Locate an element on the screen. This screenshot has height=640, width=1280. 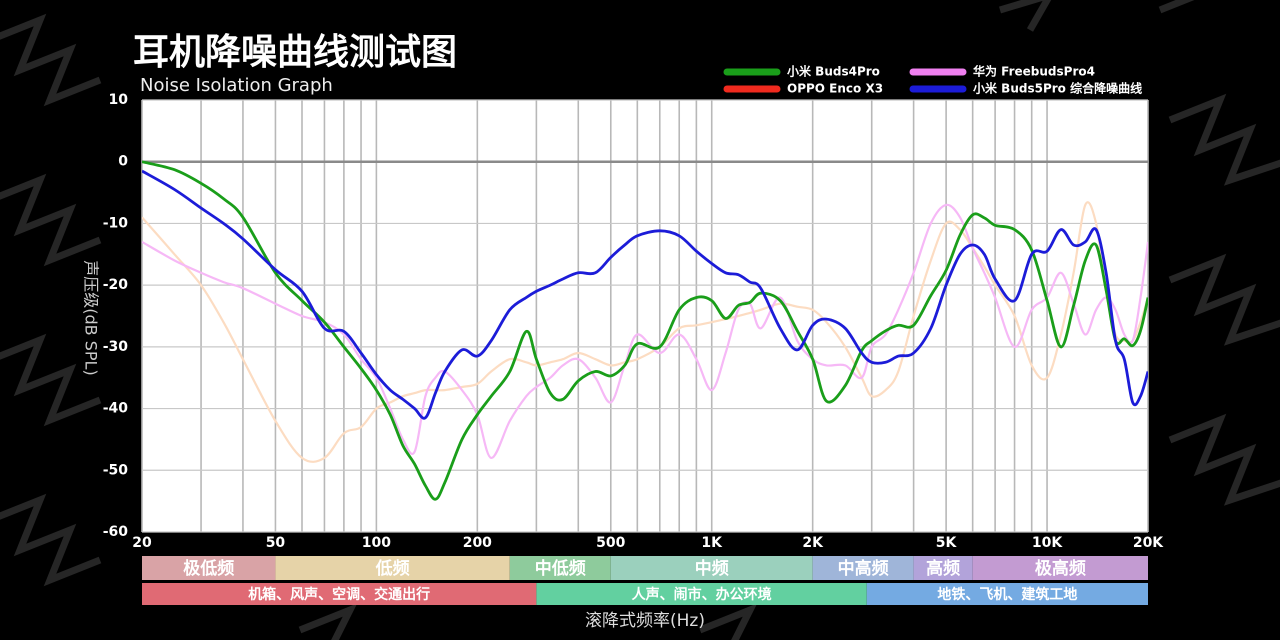
y-tick-label: -50 is located at coordinates (116, 470).